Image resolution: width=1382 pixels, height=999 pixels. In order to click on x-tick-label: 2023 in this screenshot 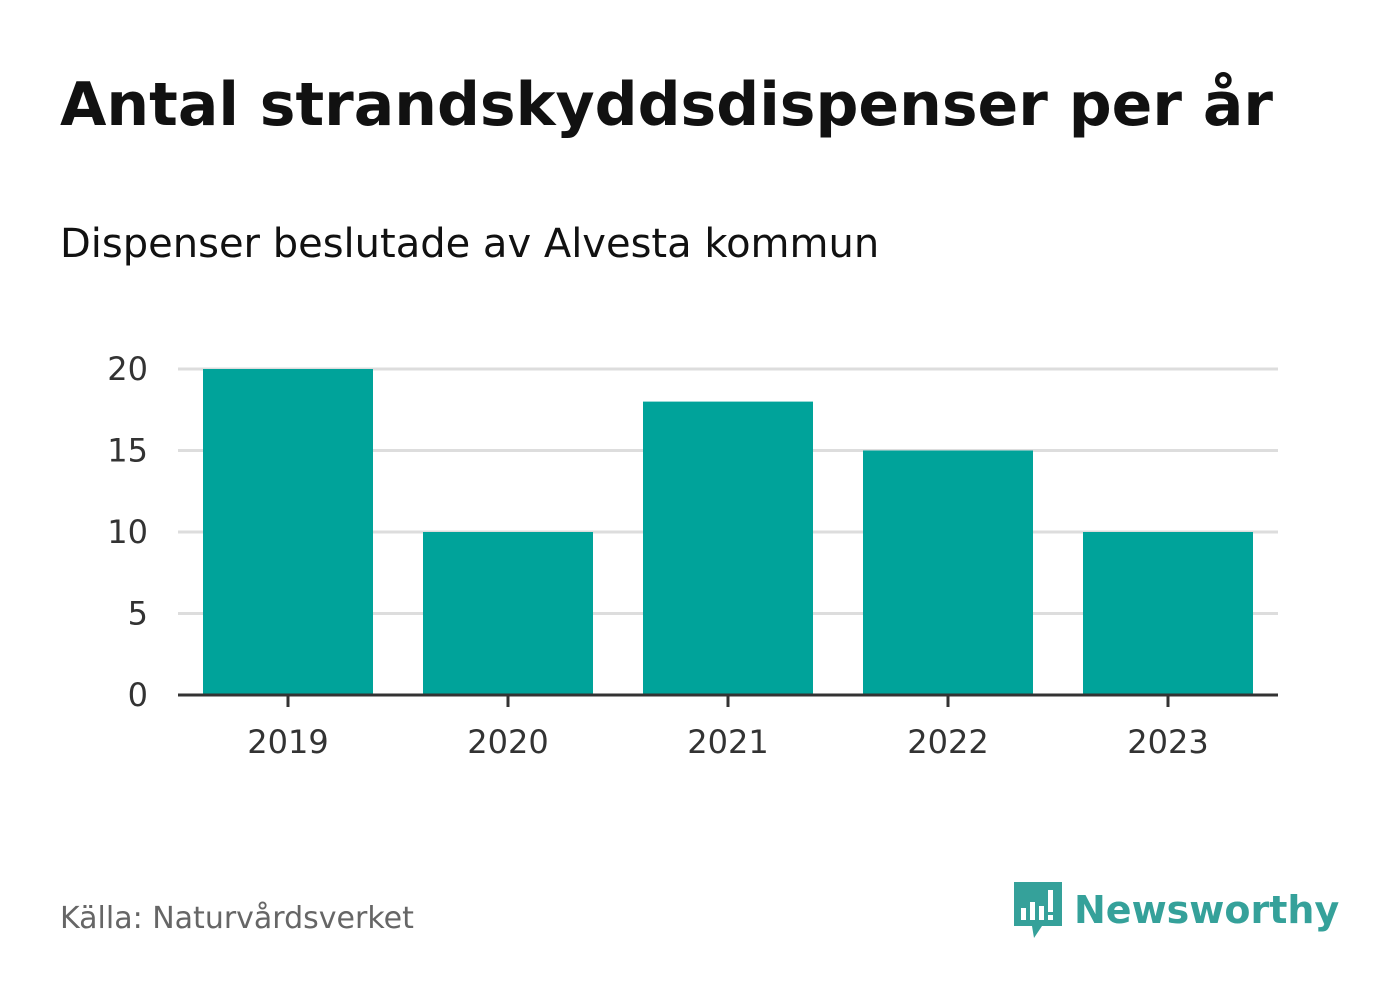, I will do `click(1167, 742)`.